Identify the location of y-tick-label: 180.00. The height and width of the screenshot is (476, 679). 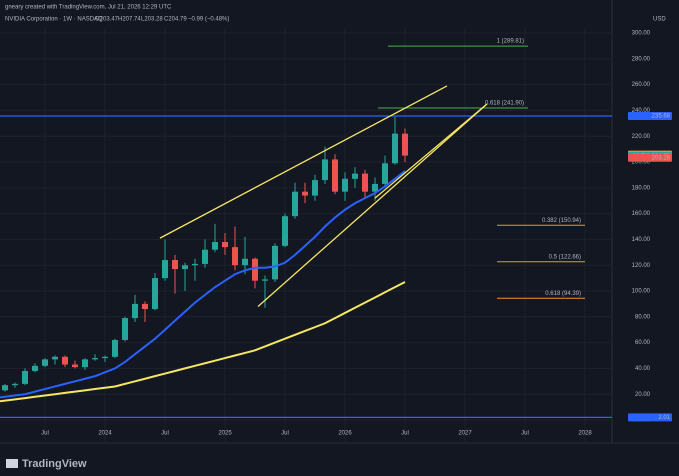
(641, 188).